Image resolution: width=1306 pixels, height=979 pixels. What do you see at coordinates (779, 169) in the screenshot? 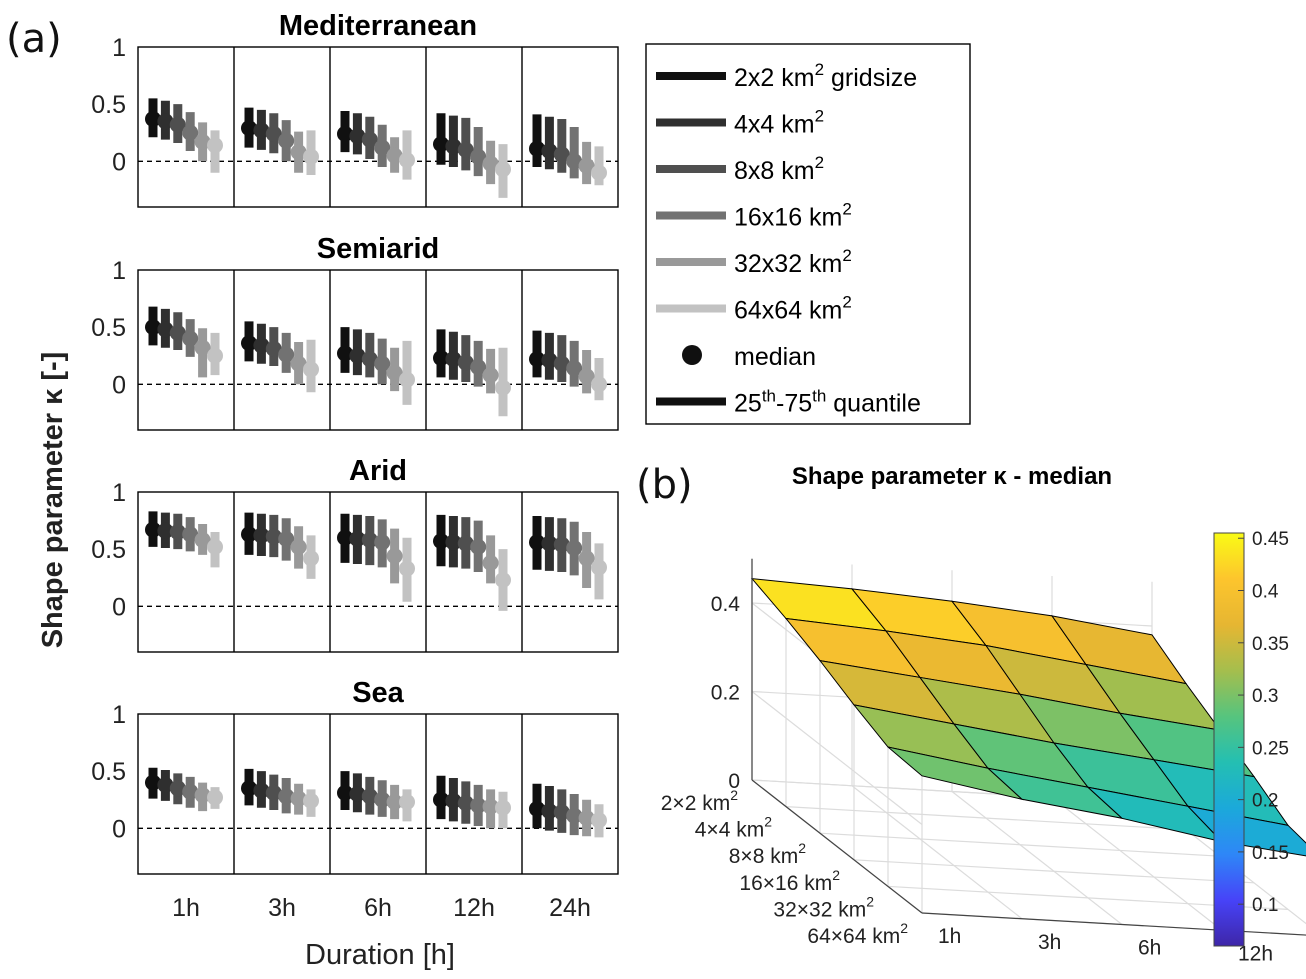
I see `legend-label: 8x8 km2` at bounding box center [779, 169].